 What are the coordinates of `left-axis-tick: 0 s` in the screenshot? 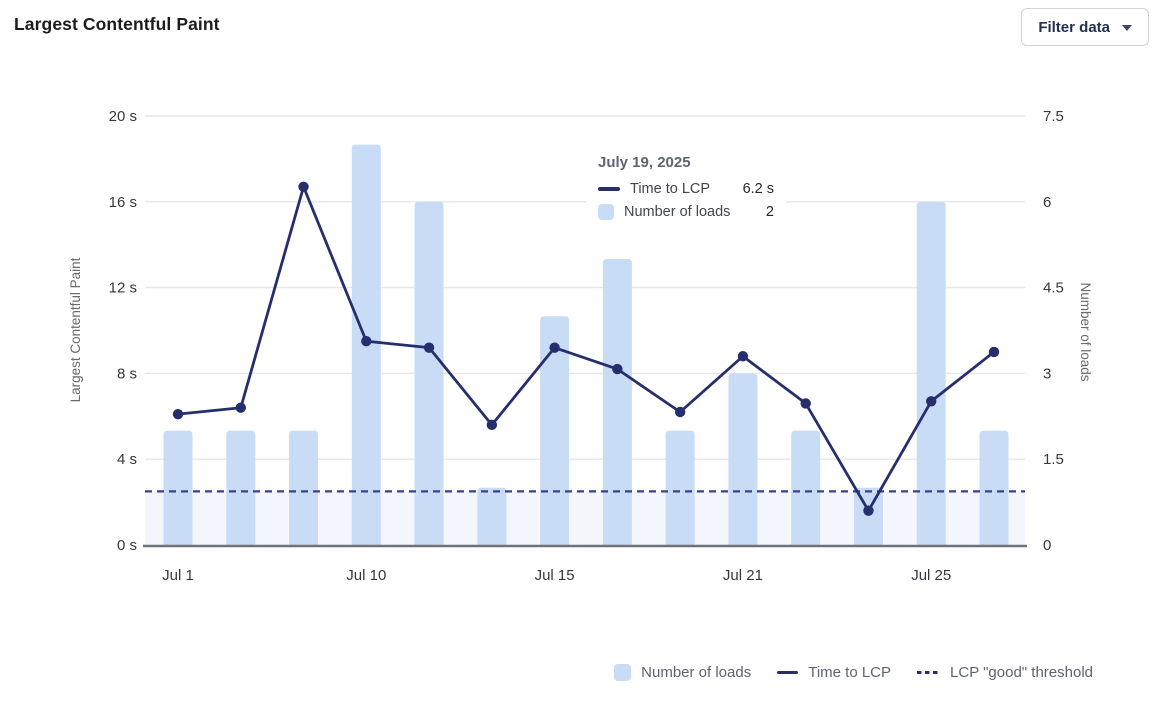 It's located at (127, 545).